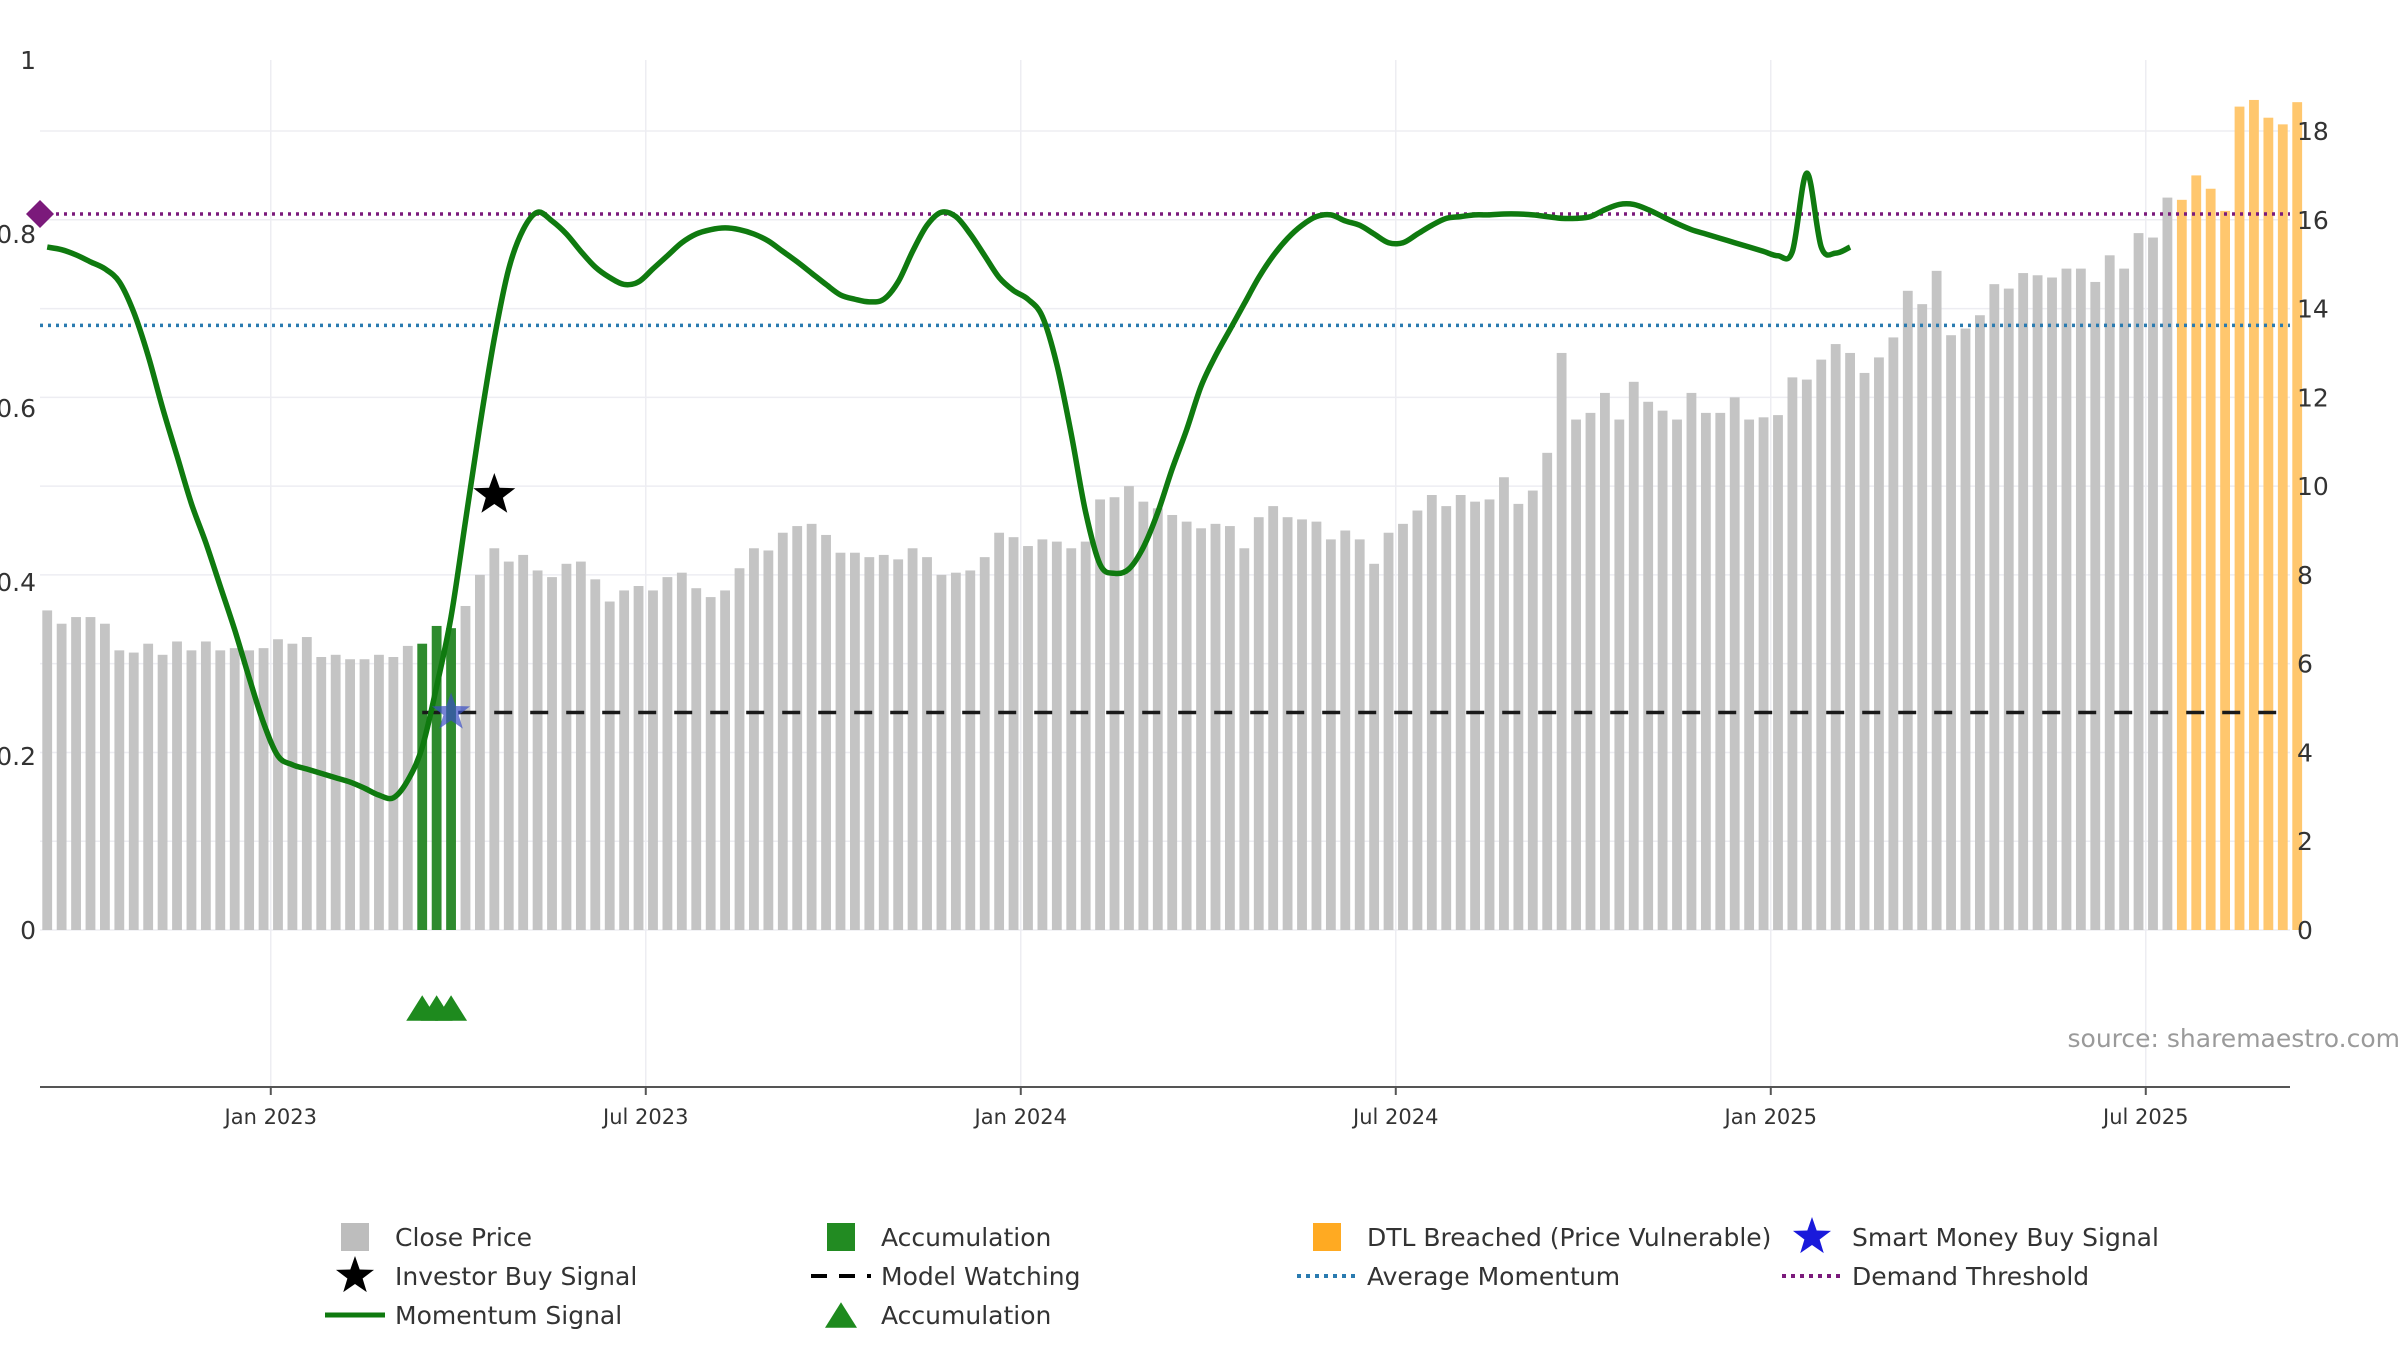 The image size is (2400, 1350). Describe the element at coordinates (841, 1315) in the screenshot. I see `legend-triangle-swatch` at that location.